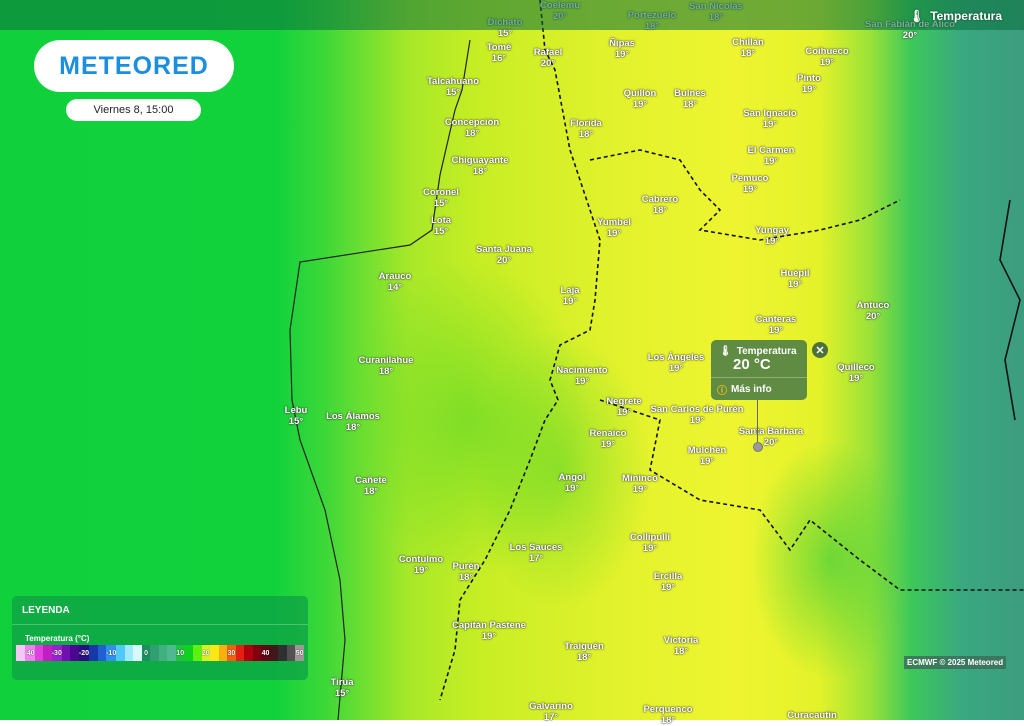 The height and width of the screenshot is (726, 1024). What do you see at coordinates (640, 484) in the screenshot?
I see `city-label: Mininco 19°` at bounding box center [640, 484].